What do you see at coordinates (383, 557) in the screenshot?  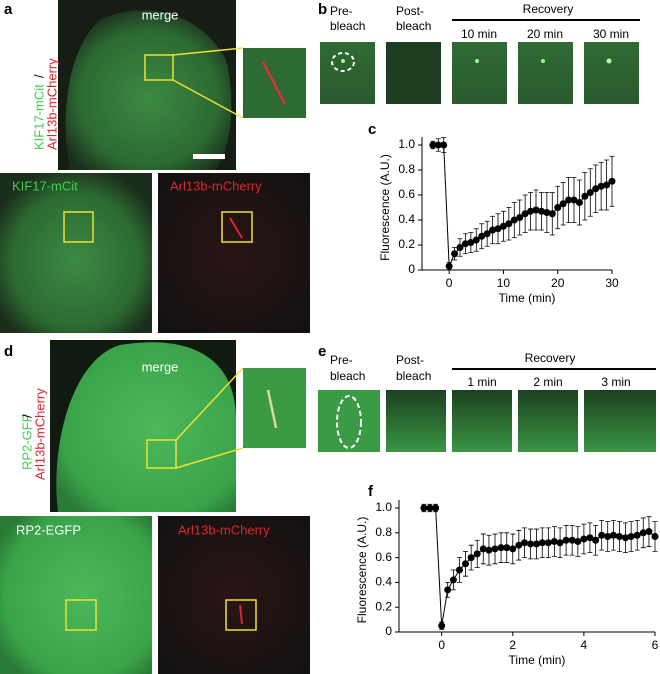 I see `y-tick-label: 0.6` at bounding box center [383, 557].